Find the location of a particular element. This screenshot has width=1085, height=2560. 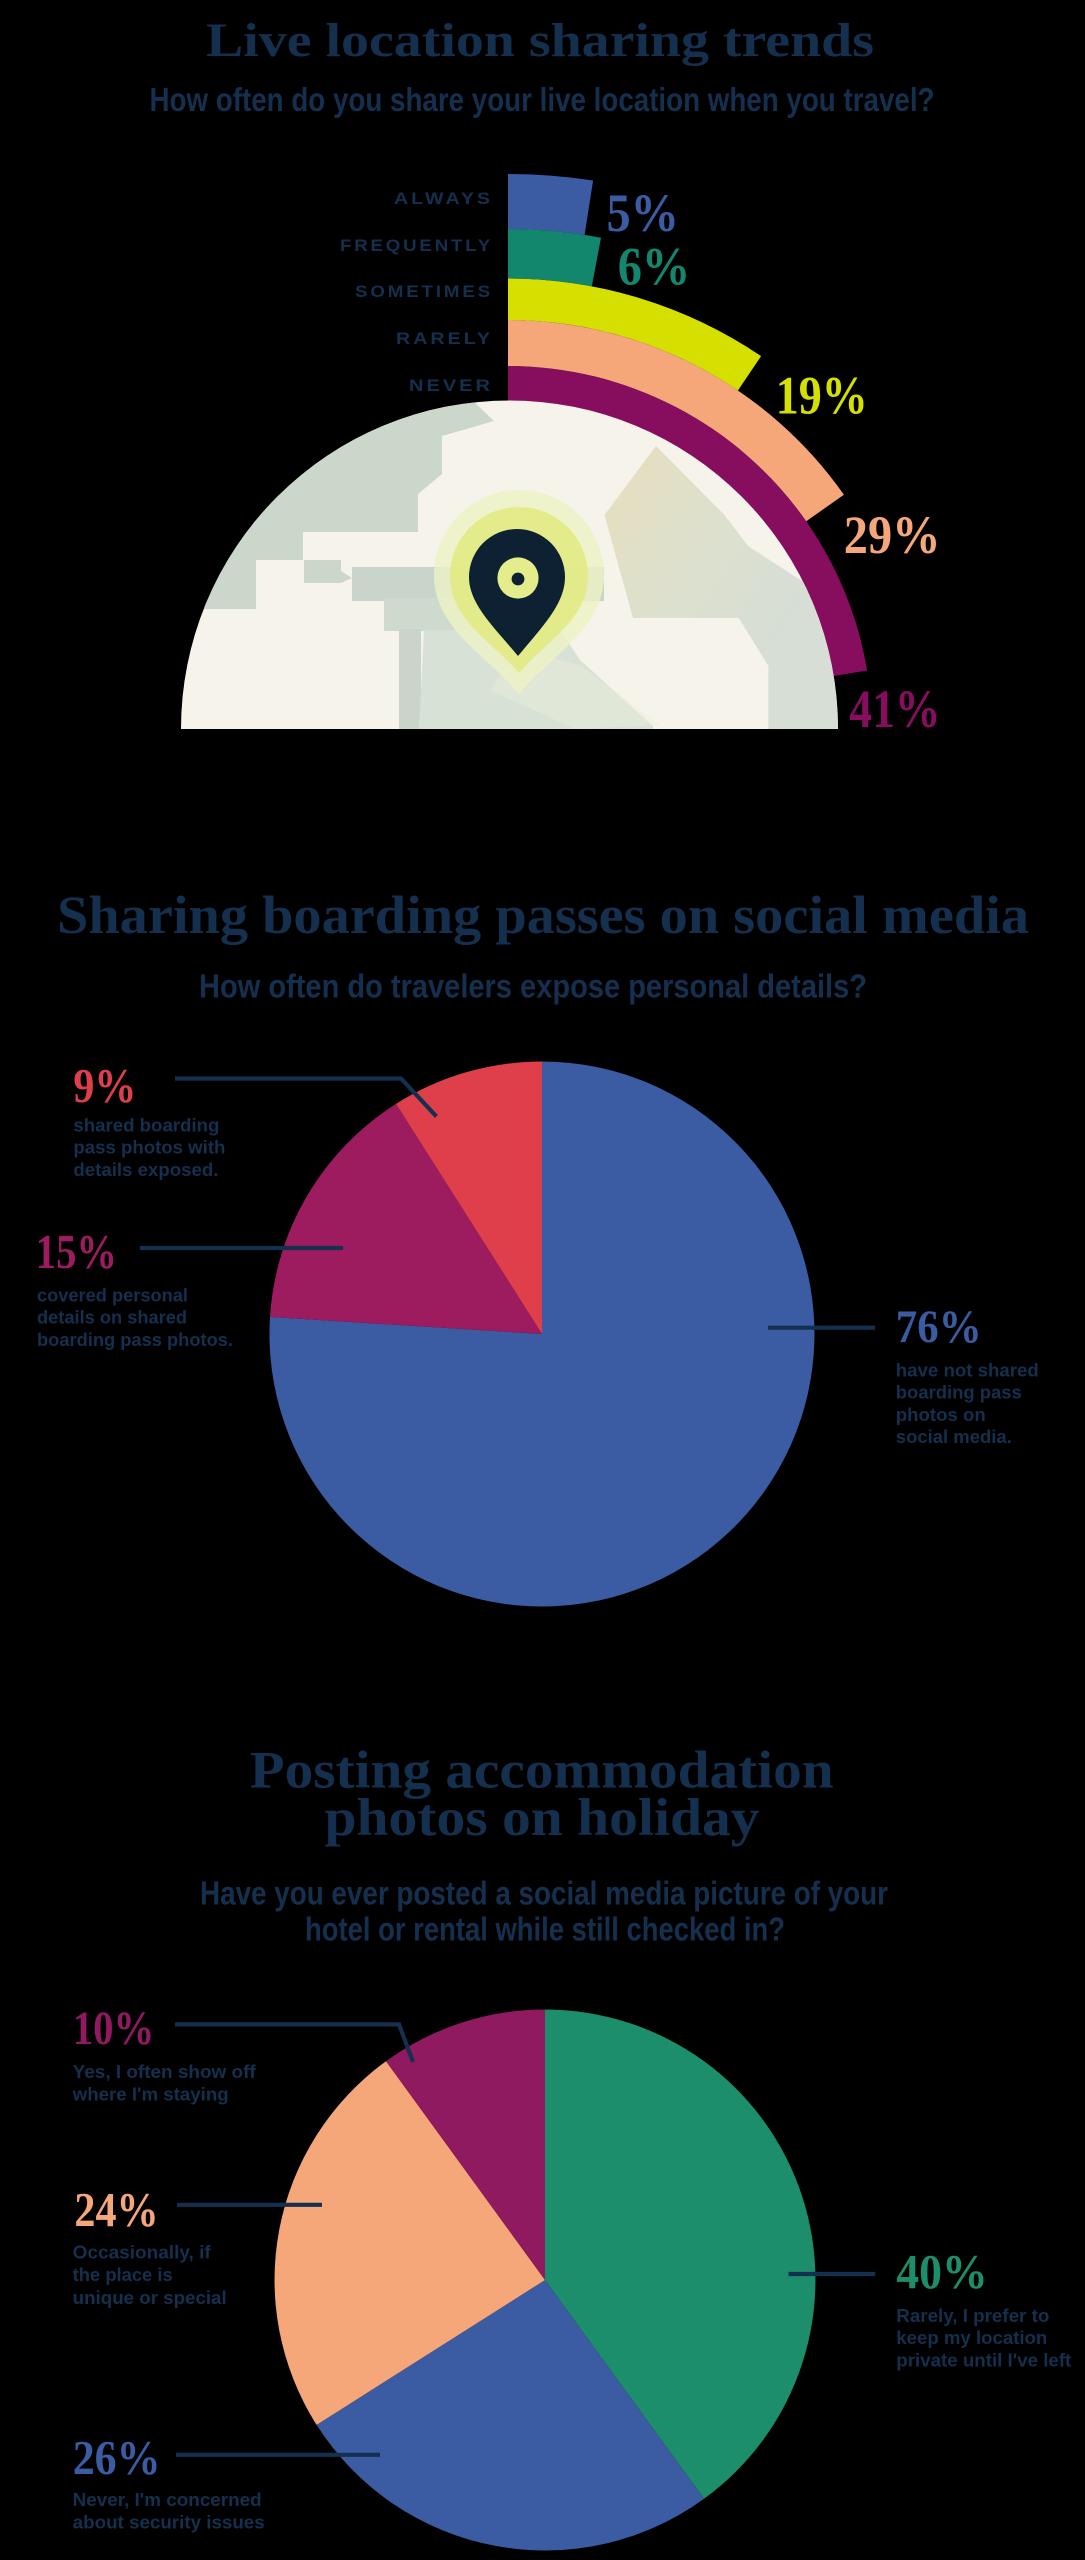

svg-text: 15% is located at coordinates (76, 1251).